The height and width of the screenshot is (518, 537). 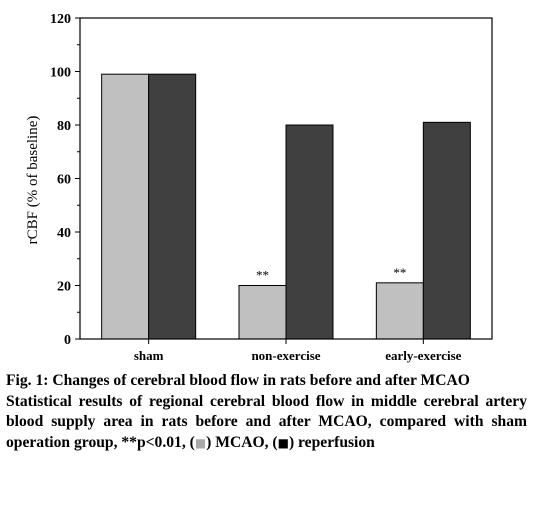 I want to click on y-tick-label: 20, so click(x=64, y=287).